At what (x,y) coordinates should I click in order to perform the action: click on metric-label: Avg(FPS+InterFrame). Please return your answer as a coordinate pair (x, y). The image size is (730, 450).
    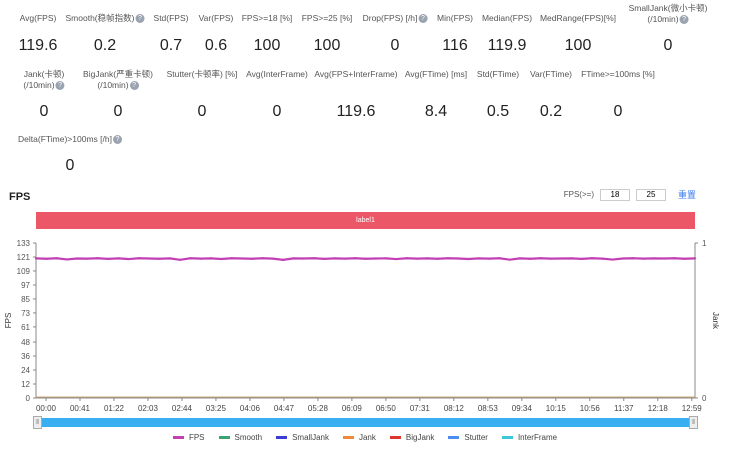
    Looking at the image, I should click on (355, 74).